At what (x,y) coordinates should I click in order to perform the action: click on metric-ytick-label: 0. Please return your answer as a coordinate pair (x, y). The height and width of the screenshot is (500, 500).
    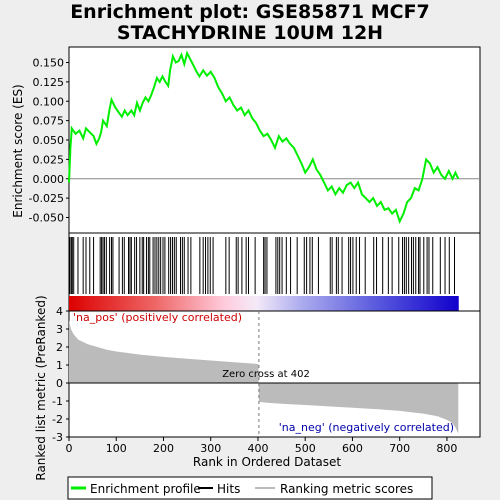
    Looking at the image, I should click on (59, 383).